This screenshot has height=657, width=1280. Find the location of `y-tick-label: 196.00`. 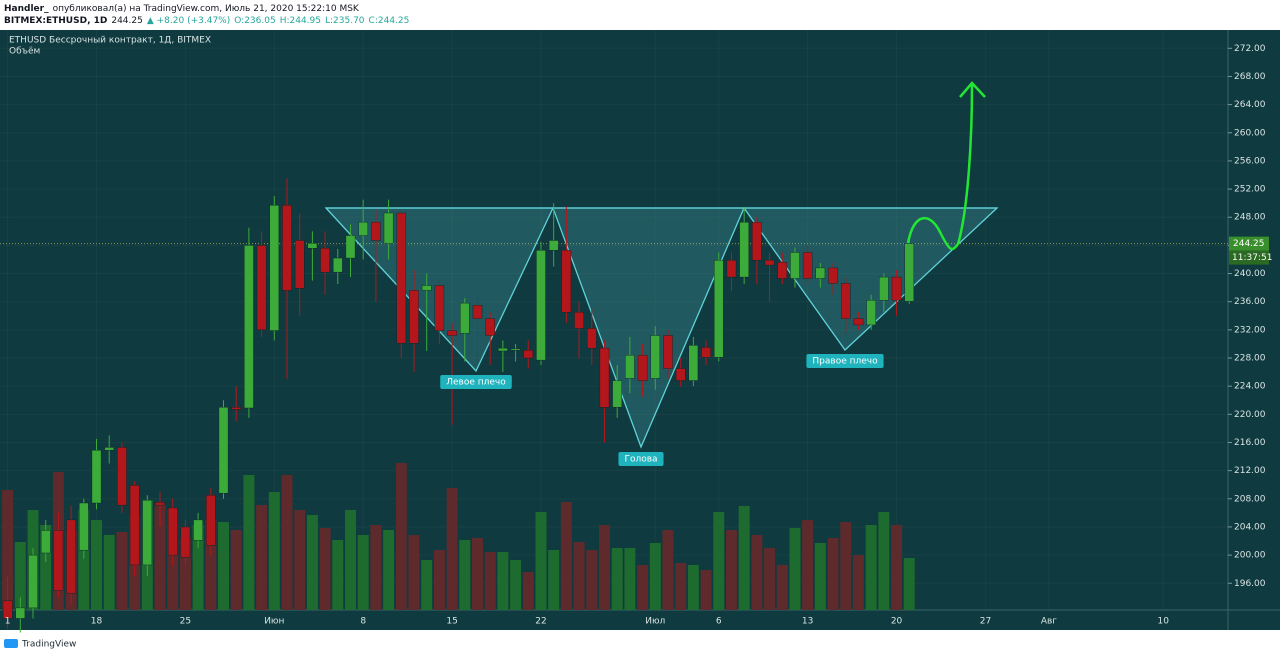

y-tick-label: 196.00 is located at coordinates (1250, 584).